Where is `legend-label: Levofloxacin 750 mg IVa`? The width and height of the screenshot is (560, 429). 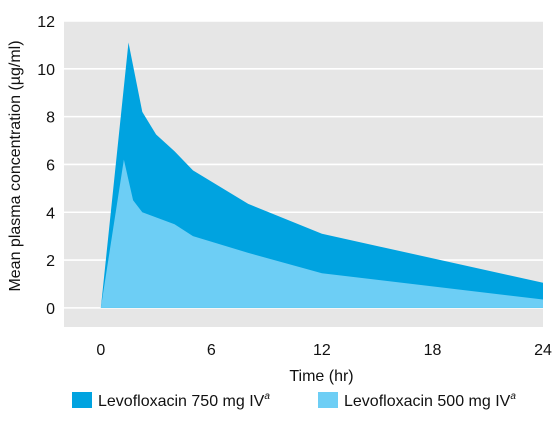
legend-label: Levofloxacin 750 mg IVa is located at coordinates (184, 400).